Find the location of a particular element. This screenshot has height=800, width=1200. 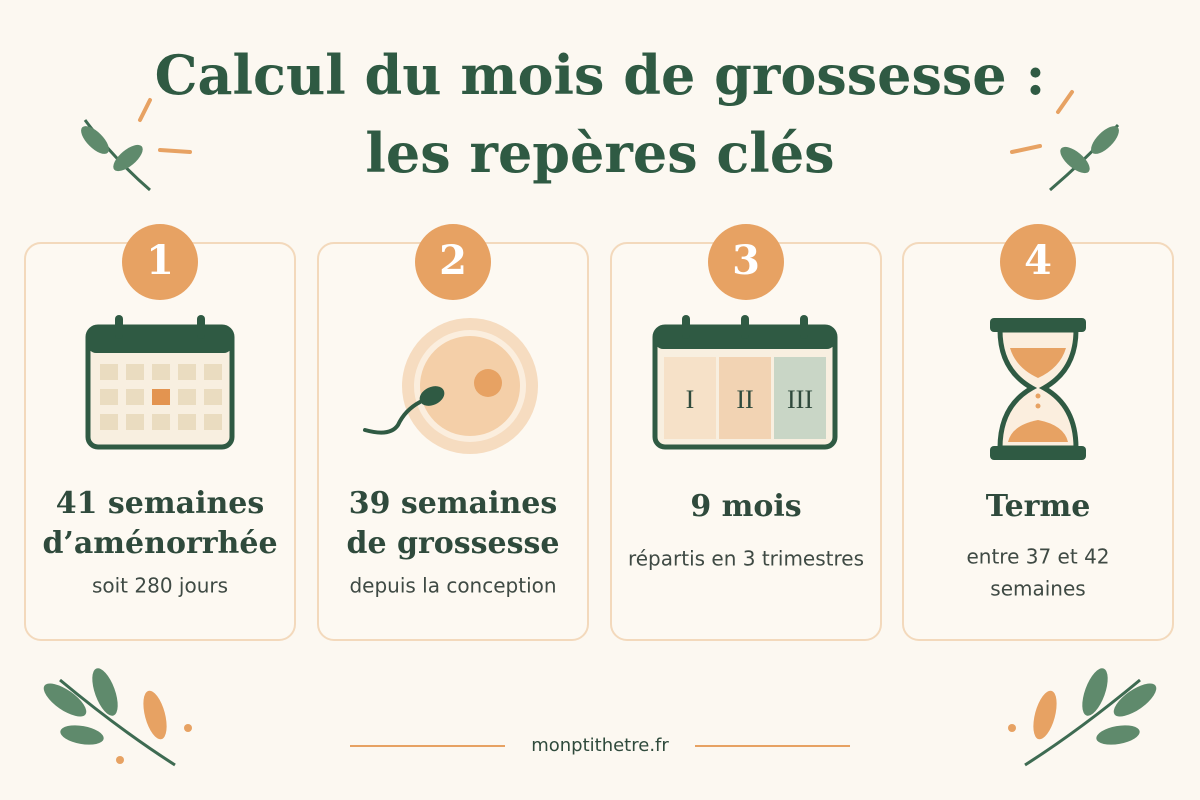

card-text: entre 37 et 42 is located at coordinates (1037, 557).